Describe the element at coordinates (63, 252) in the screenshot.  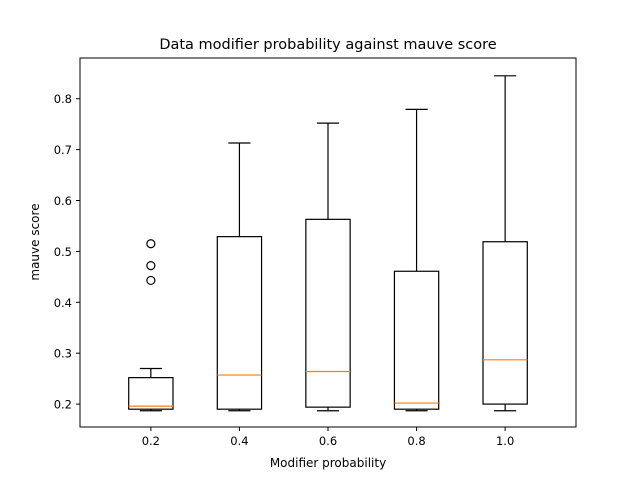
I see `y-tick-label: 0.5` at that location.